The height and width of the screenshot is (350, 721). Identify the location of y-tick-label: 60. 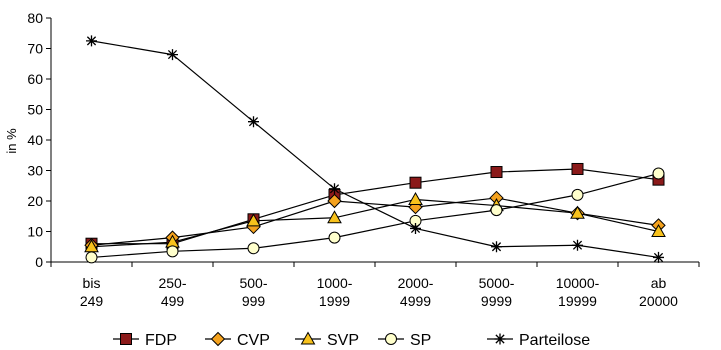
(35, 79).